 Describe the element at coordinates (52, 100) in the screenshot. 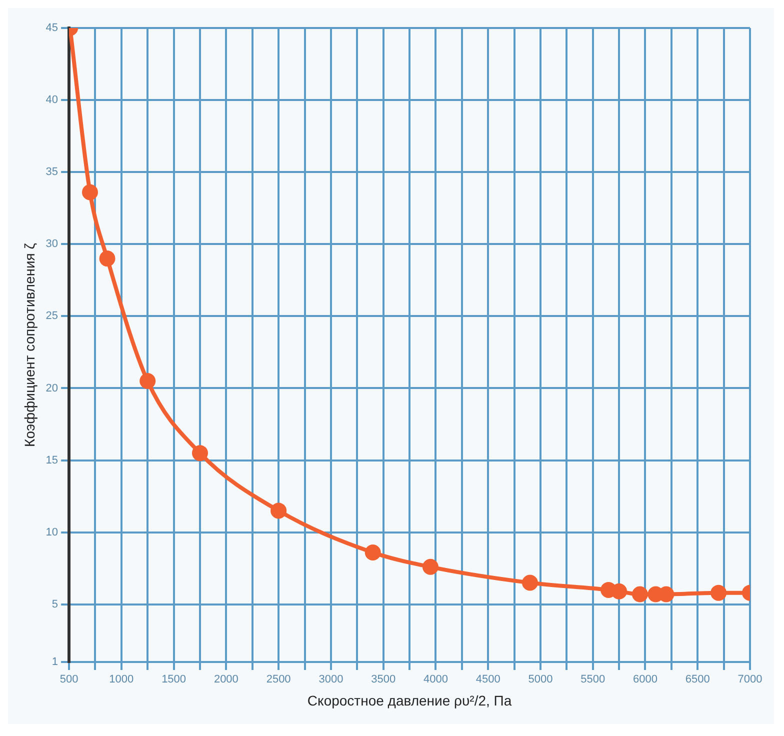

I see `y-tick-label: 40` at that location.